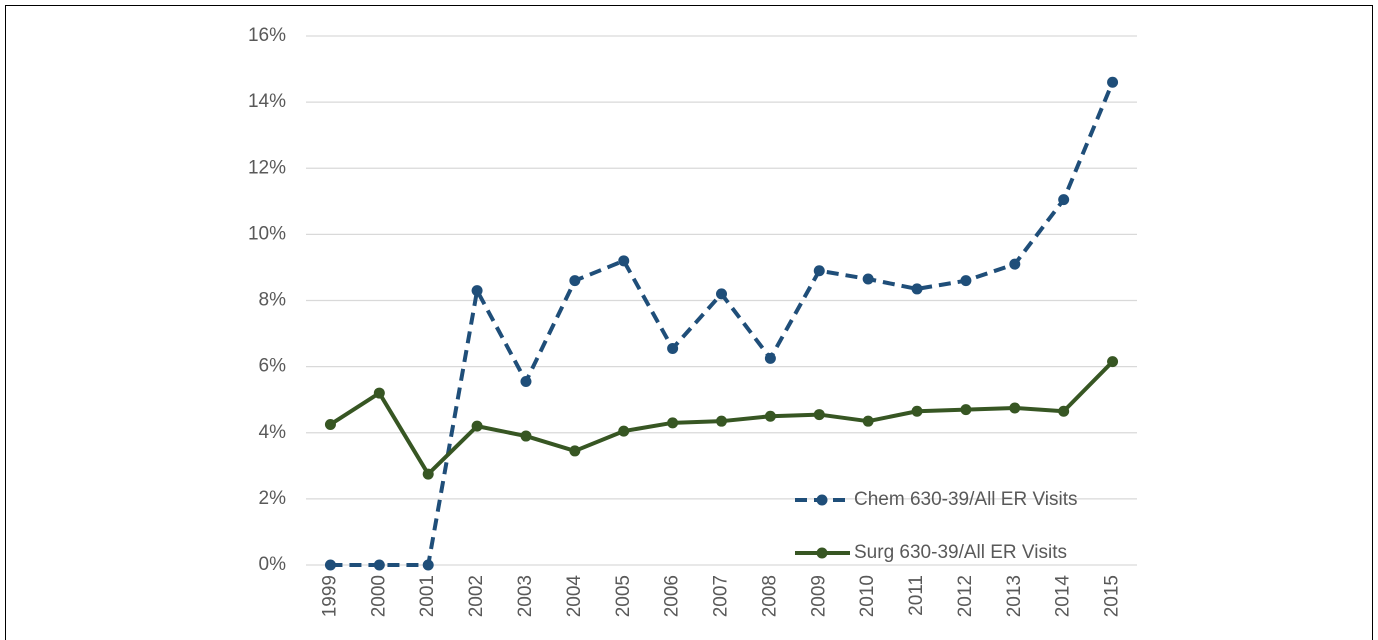 This screenshot has height=640, width=1378. I want to click on x-tick-label: 2012, so click(965, 596).